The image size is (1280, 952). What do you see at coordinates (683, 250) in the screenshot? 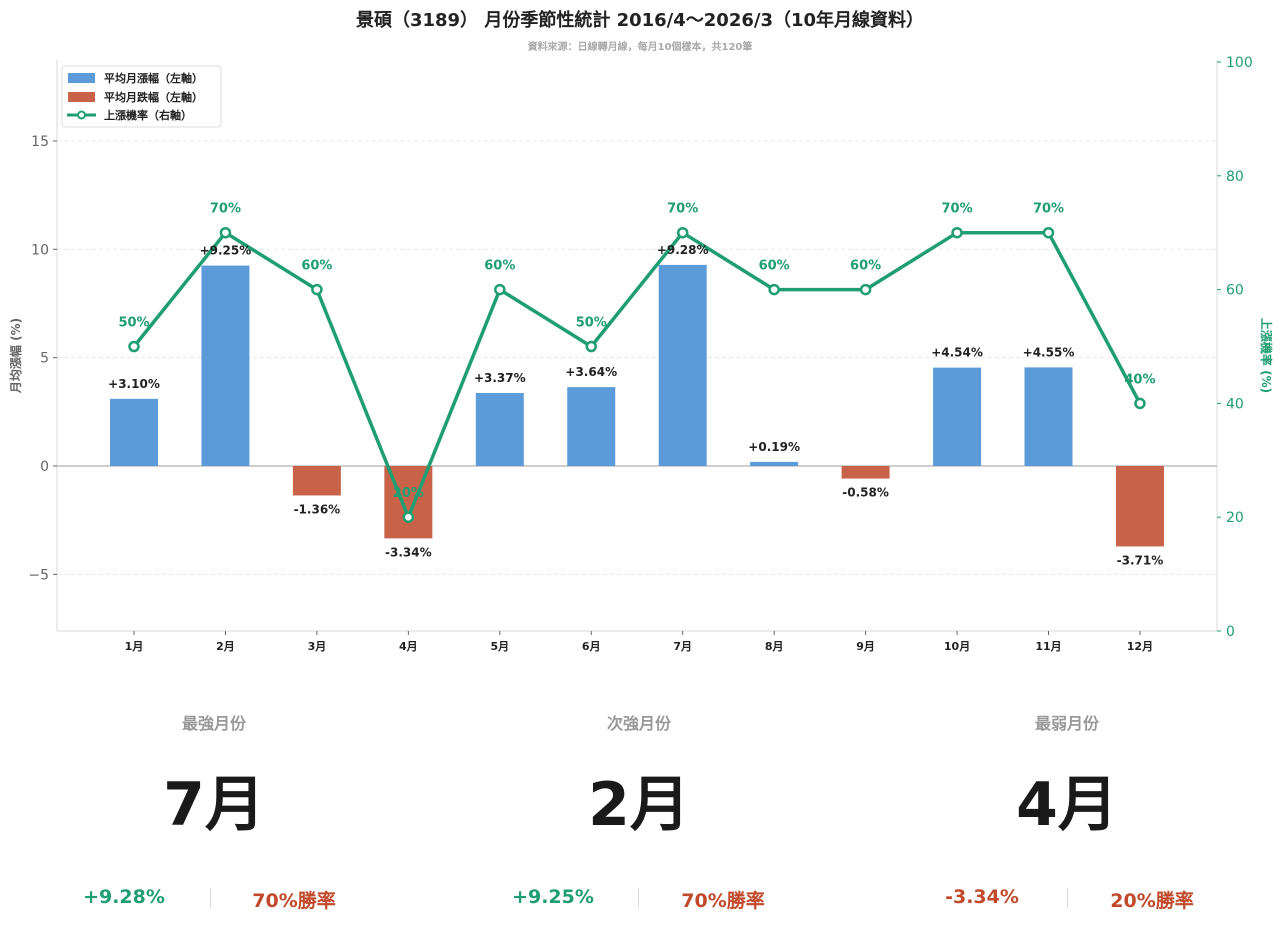
I see `bar-value-label: +9.28%` at bounding box center [683, 250].